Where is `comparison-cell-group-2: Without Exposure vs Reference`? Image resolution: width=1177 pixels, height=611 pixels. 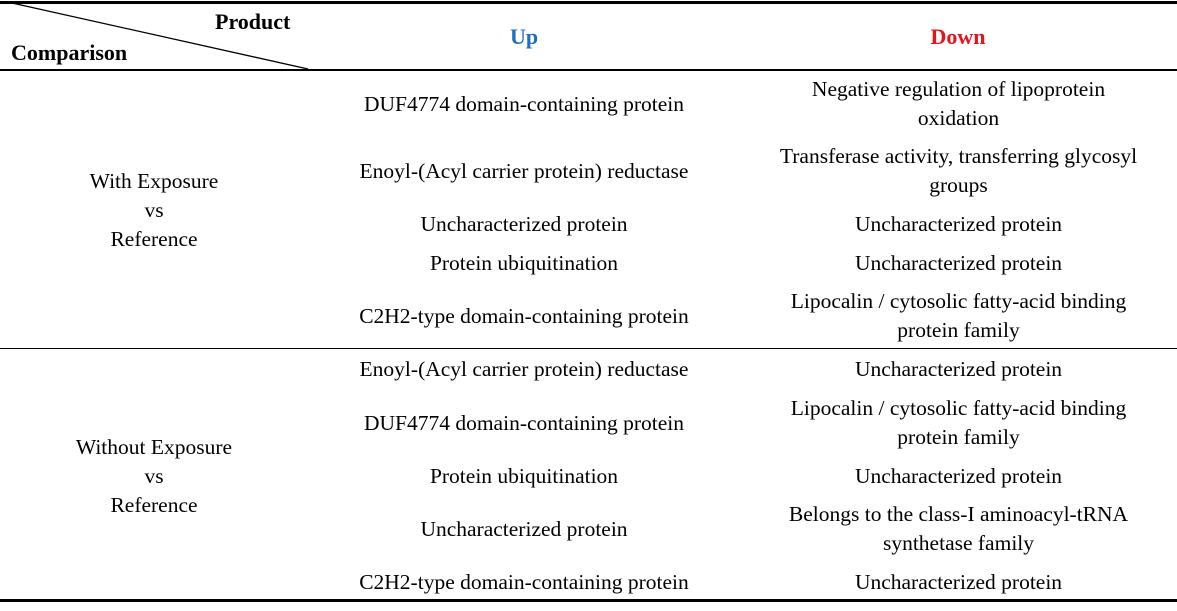 comparison-cell-group-2: Without Exposure vs Reference is located at coordinates (154, 476).